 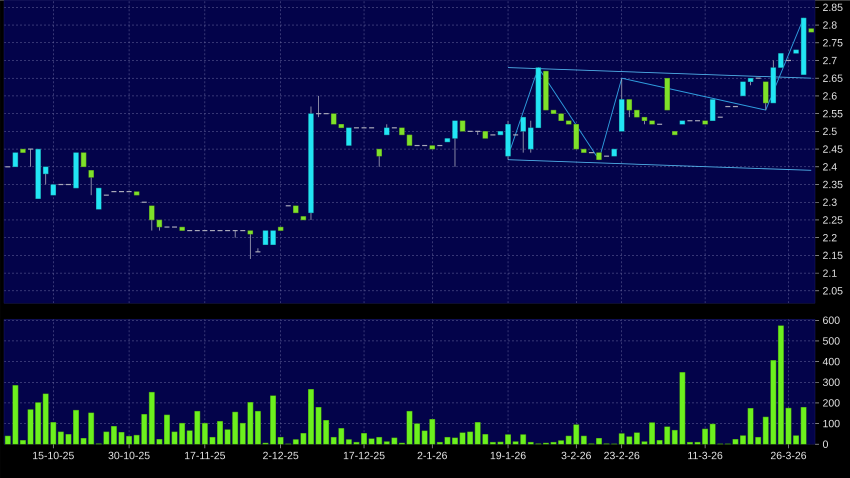 What do you see at coordinates (833, 7) in the screenshot?
I see `y-tick-label: 2.85` at bounding box center [833, 7].